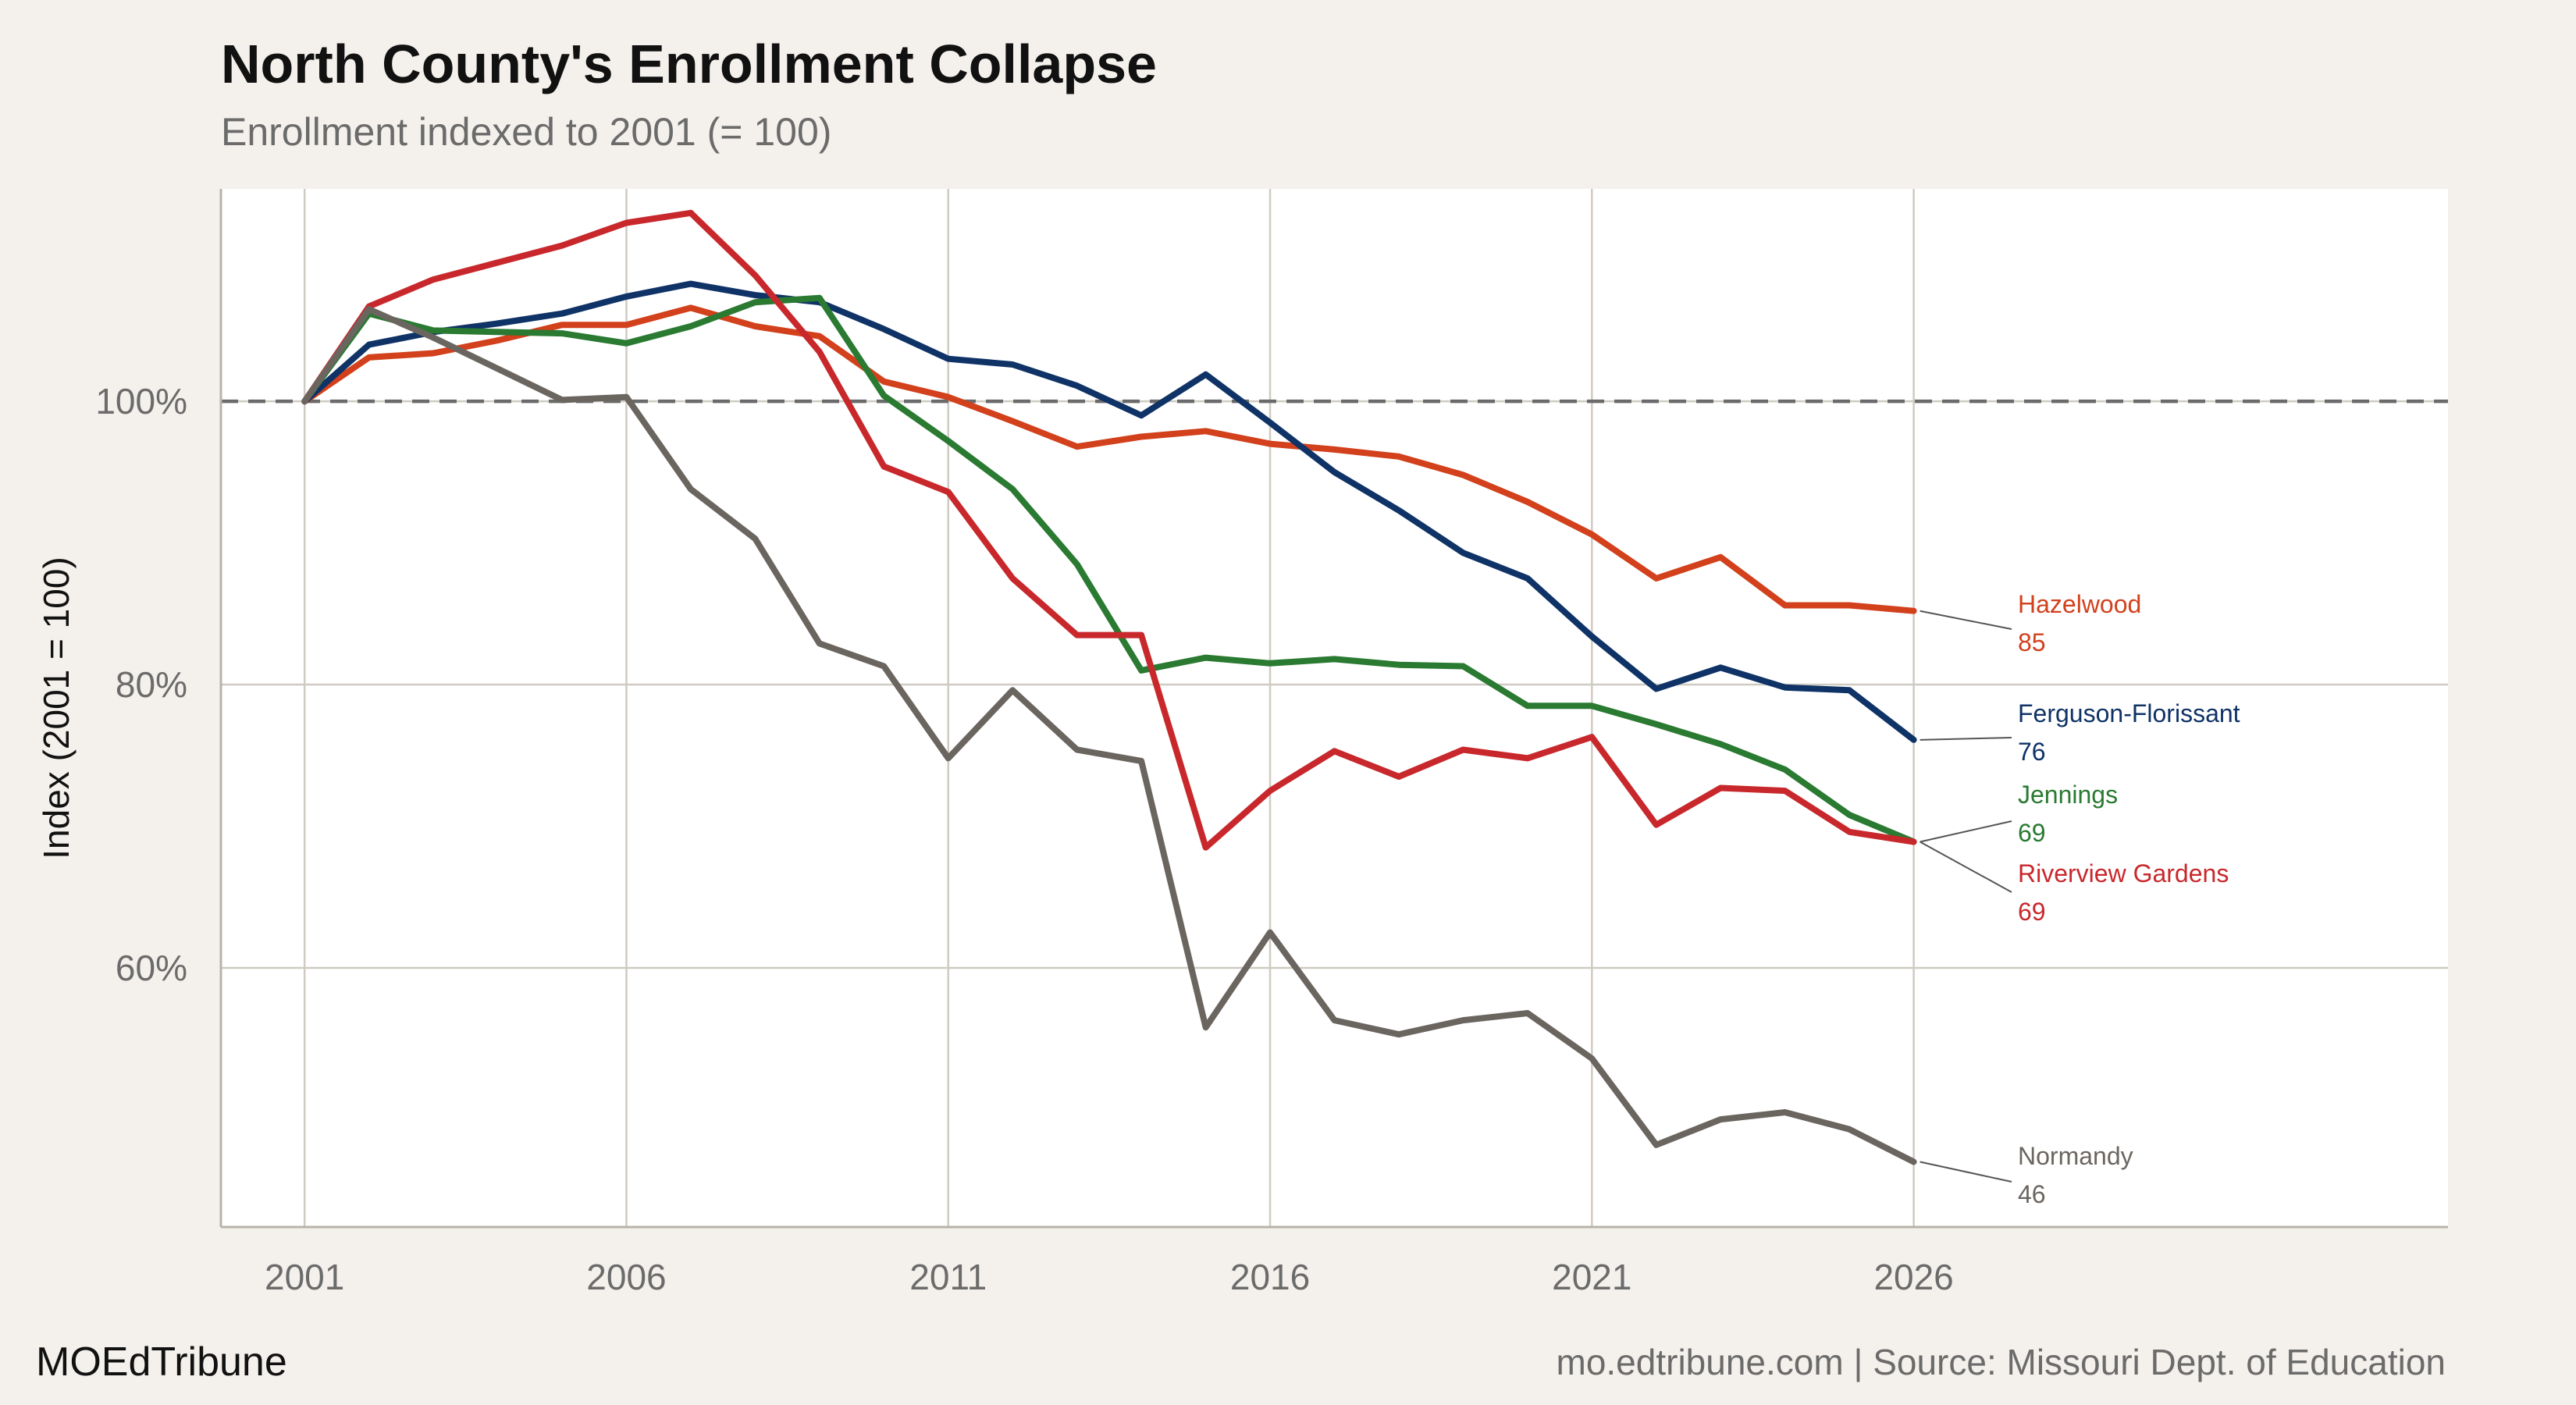 This screenshot has width=2576, height=1405. Describe the element at coordinates (1913, 1277) in the screenshot. I see `x-tick-label: 2026` at that location.